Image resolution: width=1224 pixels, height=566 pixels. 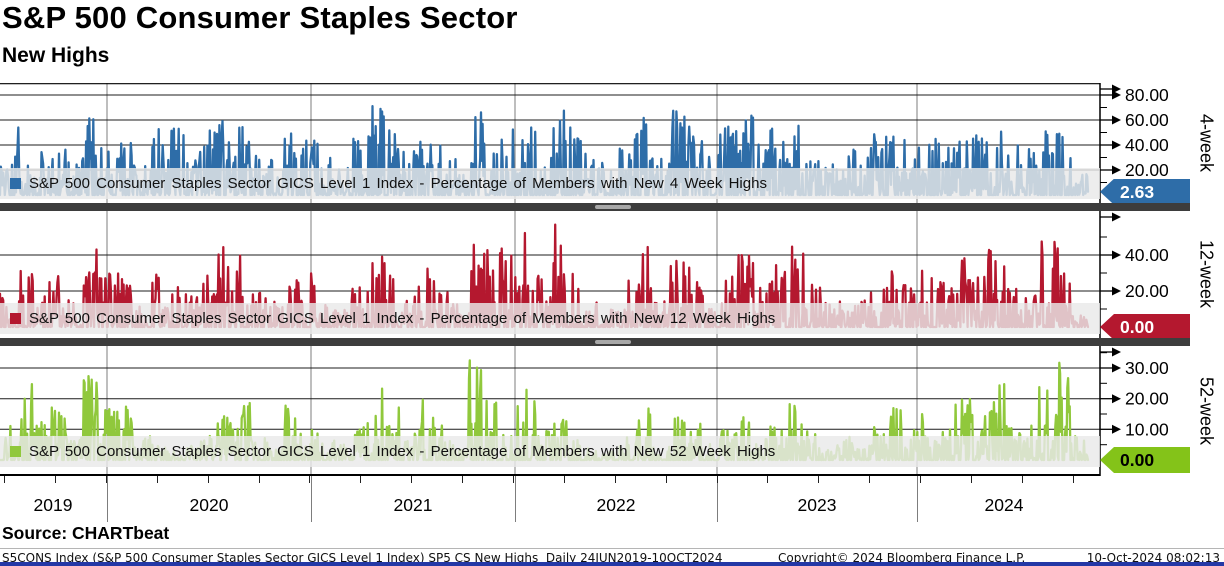 I want to click on axis-panel-label: 12-week, so click(x=1206, y=274).